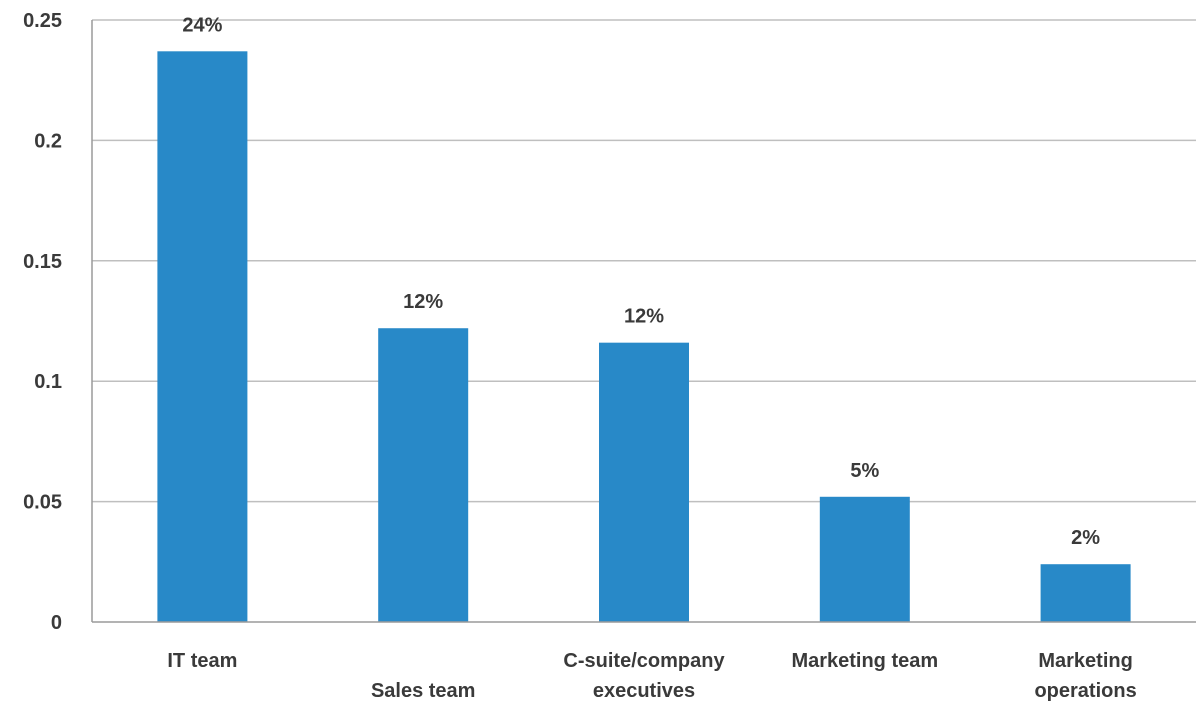 This screenshot has width=1196, height=702. Describe the element at coordinates (56, 623) in the screenshot. I see `y-tick-label: 0` at that location.